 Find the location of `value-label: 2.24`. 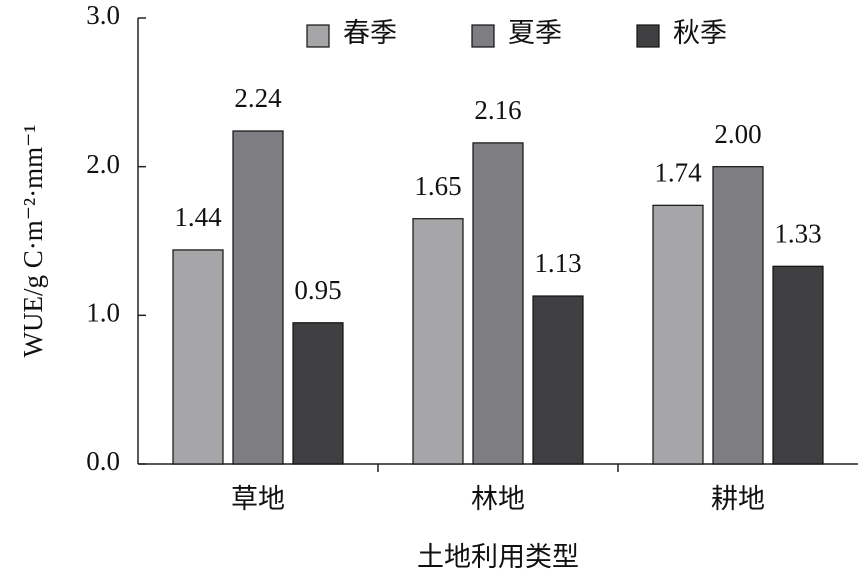

value-label: 2.24 is located at coordinates (258, 98).